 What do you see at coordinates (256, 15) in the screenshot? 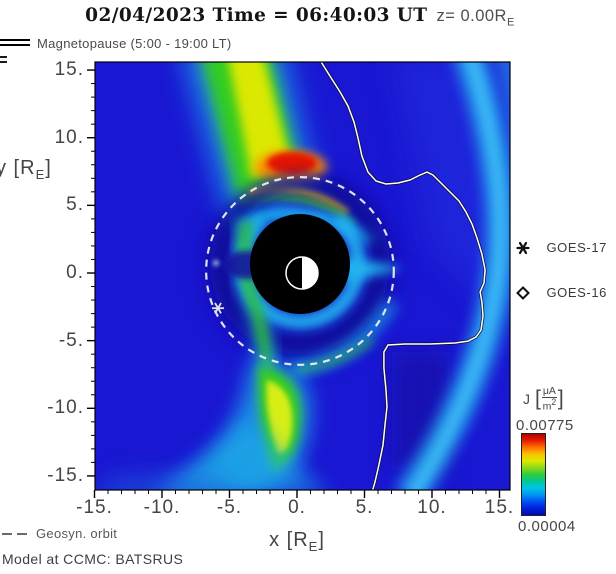
I see `title-datetime: 02/04/2023 Time = 06:40:03 UT` at bounding box center [256, 15].